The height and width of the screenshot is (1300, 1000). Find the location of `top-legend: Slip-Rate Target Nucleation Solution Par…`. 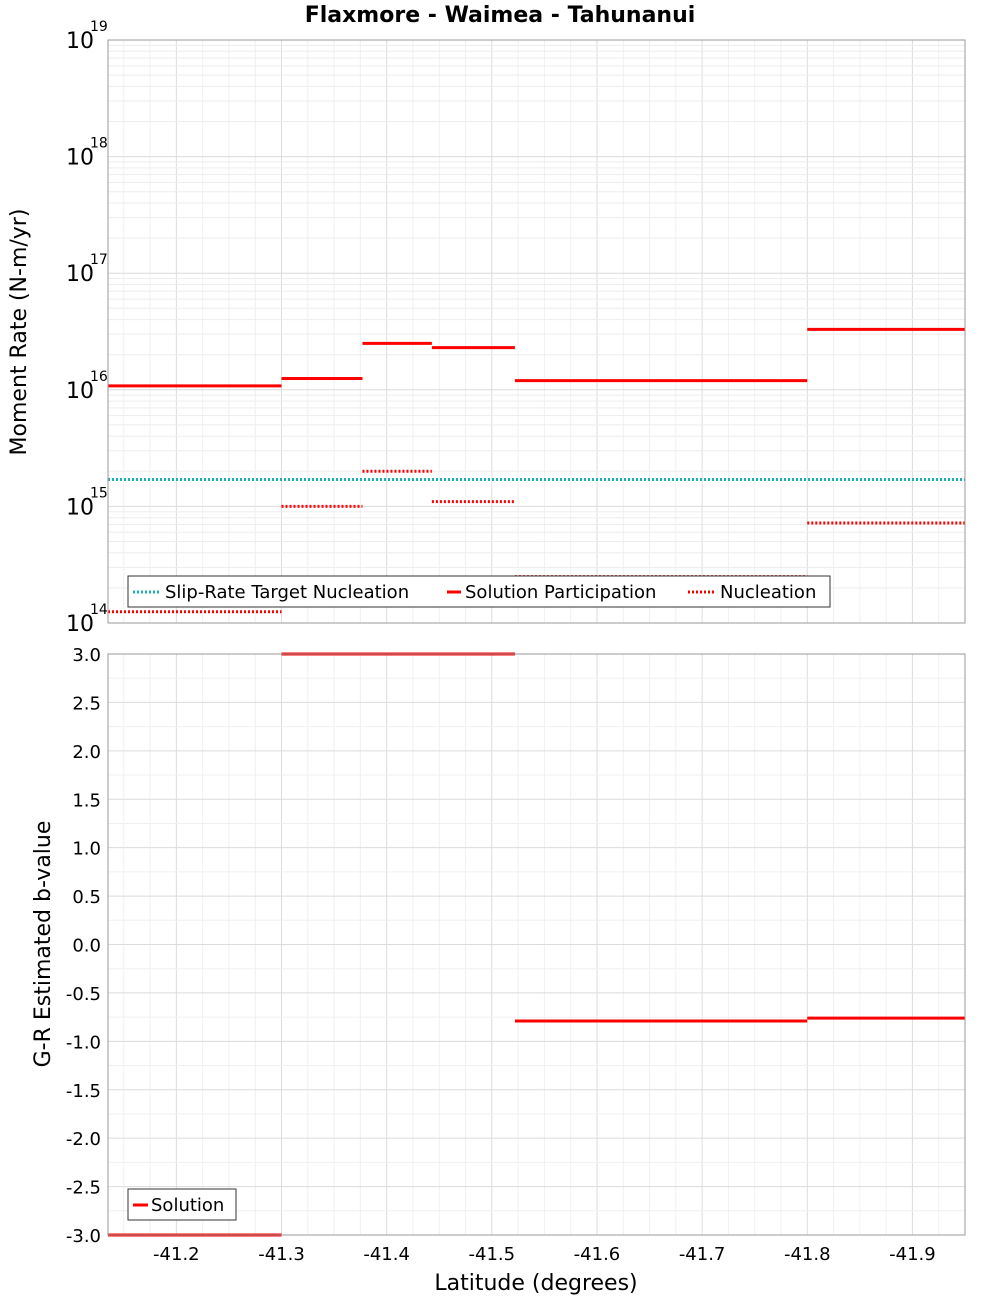

top-legend: Slip-Rate Target Nucleation Solution Par… is located at coordinates (479, 591).